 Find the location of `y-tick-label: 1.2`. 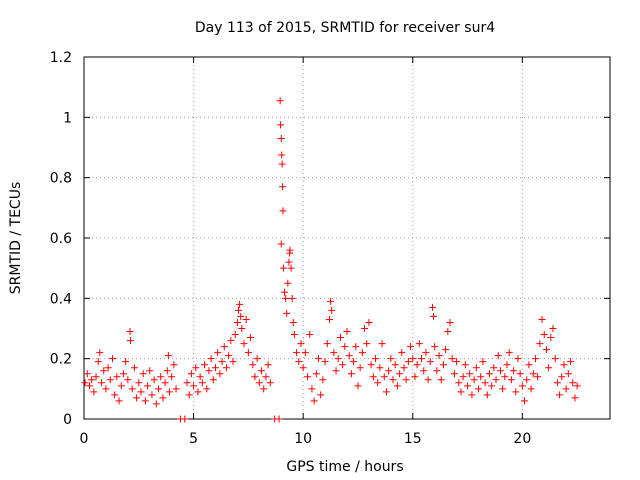

y-tick-label: 1.2 is located at coordinates (61, 58).